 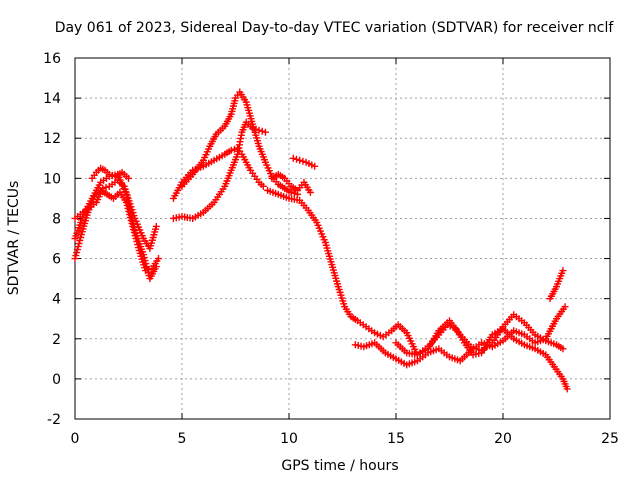 What do you see at coordinates (289, 439) in the screenshot?
I see `x-tick-label: 10` at bounding box center [289, 439].